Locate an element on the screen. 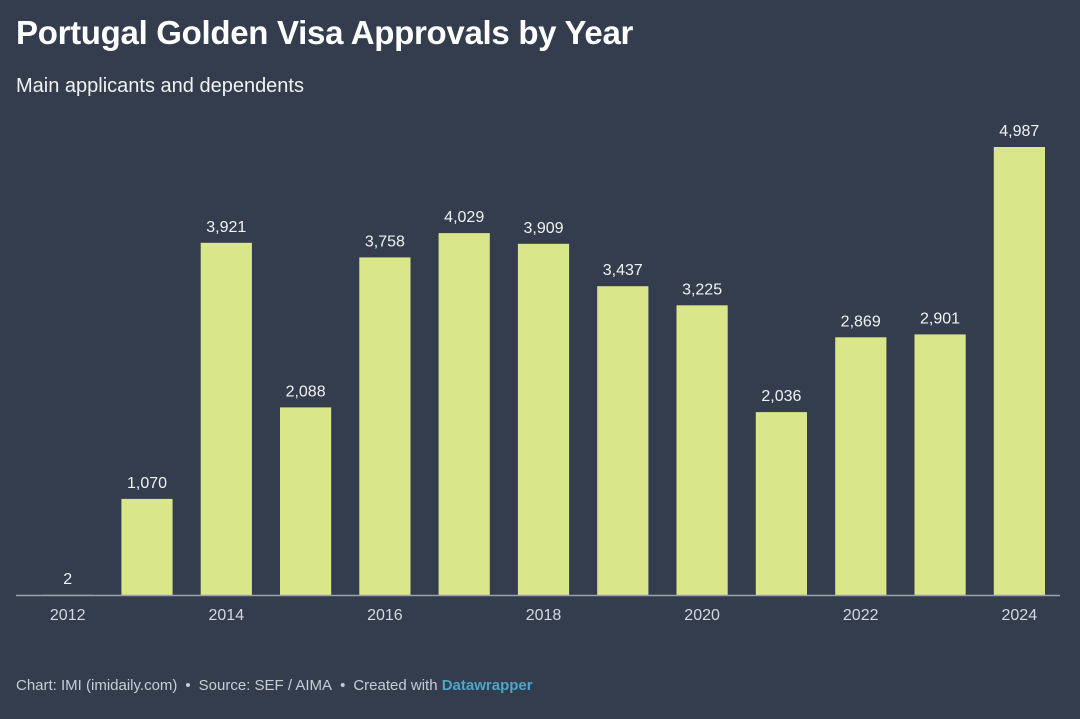  value-label-2013: 1,070 is located at coordinates (147, 483).